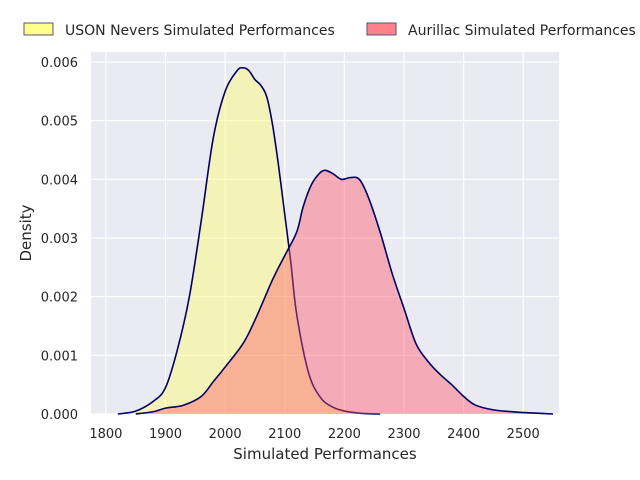 The image size is (640, 480). What do you see at coordinates (59, 415) in the screenshot?
I see `y-tick-label-0: 0.000` at bounding box center [59, 415].